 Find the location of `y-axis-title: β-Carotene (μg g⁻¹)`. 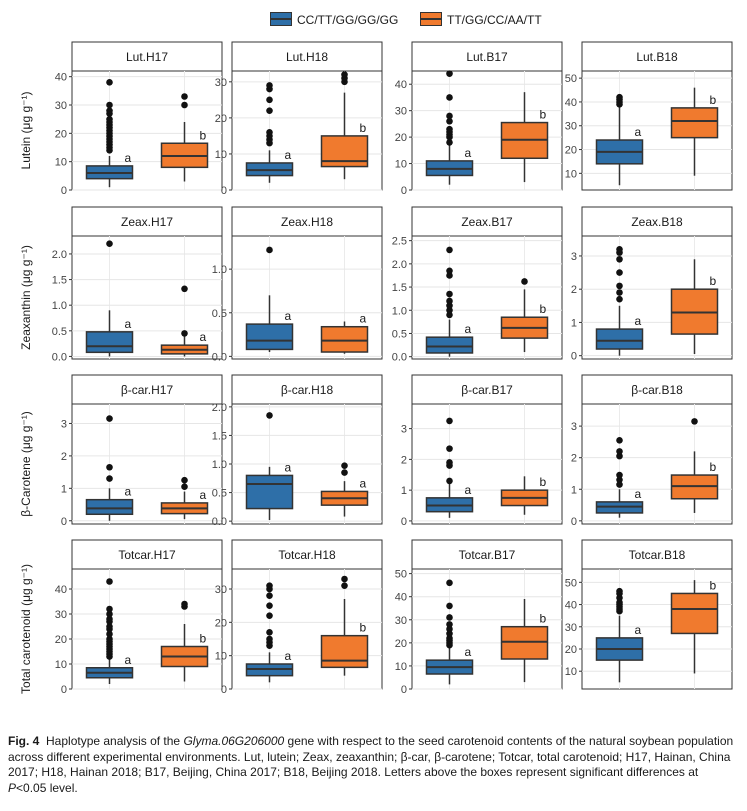

y-axis-title: β-Carotene (μg g⁻¹) is located at coordinates (26, 464).